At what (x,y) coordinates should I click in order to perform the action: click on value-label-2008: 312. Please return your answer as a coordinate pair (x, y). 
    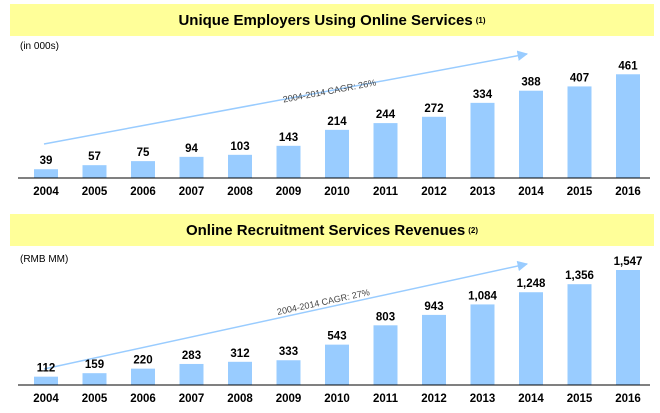
    Looking at the image, I should click on (239, 354).